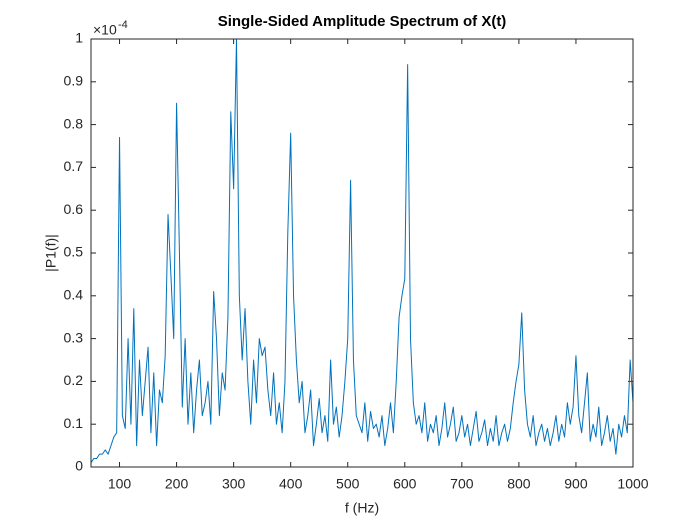  What do you see at coordinates (79, 466) in the screenshot?
I see `y-tick-label: 0` at bounding box center [79, 466].